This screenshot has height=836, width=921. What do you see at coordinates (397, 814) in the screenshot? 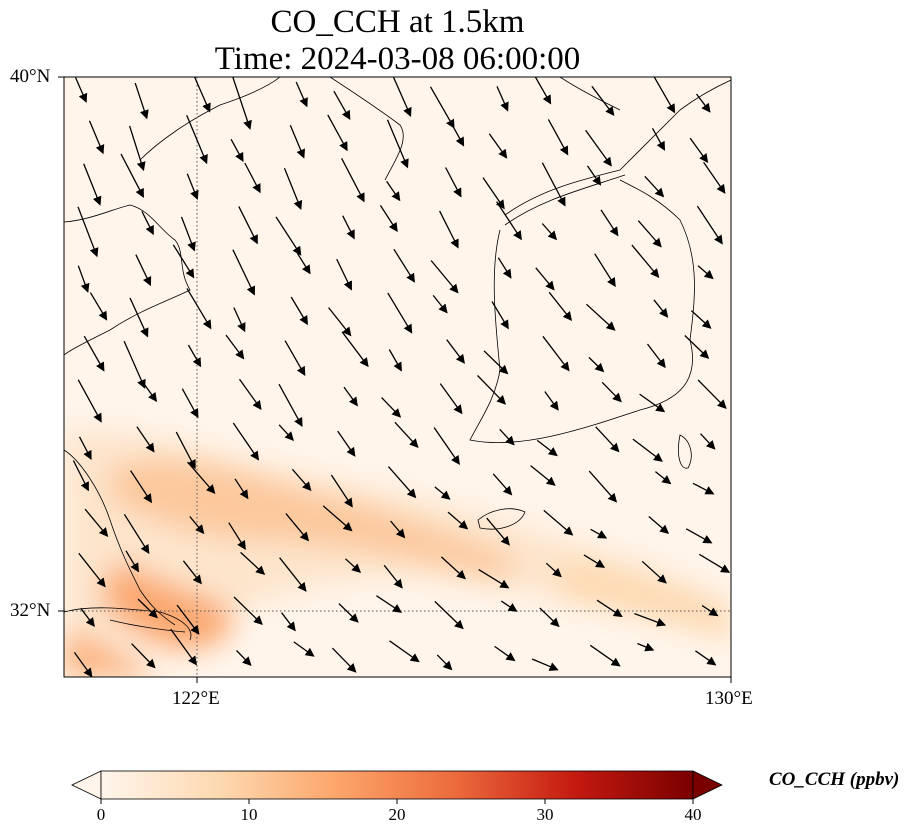
I see `colorbar-tick-20: 20` at bounding box center [397, 814].